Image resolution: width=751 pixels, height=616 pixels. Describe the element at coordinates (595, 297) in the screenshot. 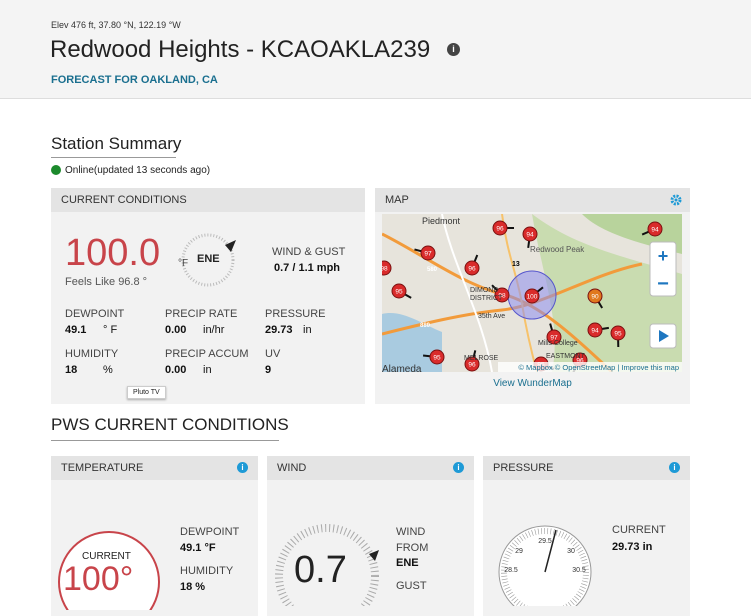

I see `marker-value: 90` at that location.